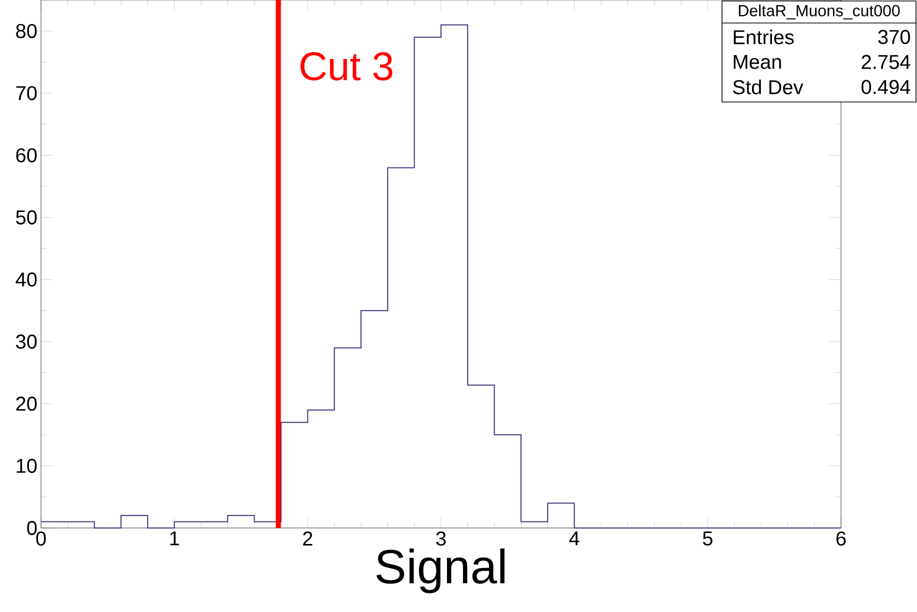  Describe the element at coordinates (707, 539) in the screenshot. I see `x-tick-label: 5` at that location.